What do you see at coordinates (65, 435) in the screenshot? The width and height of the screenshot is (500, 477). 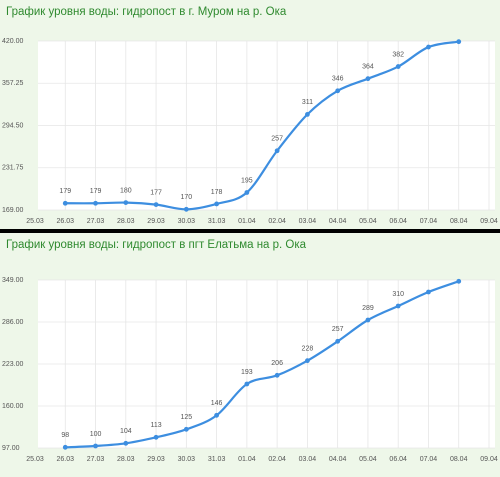 I see `data-label: 98` at bounding box center [65, 435].